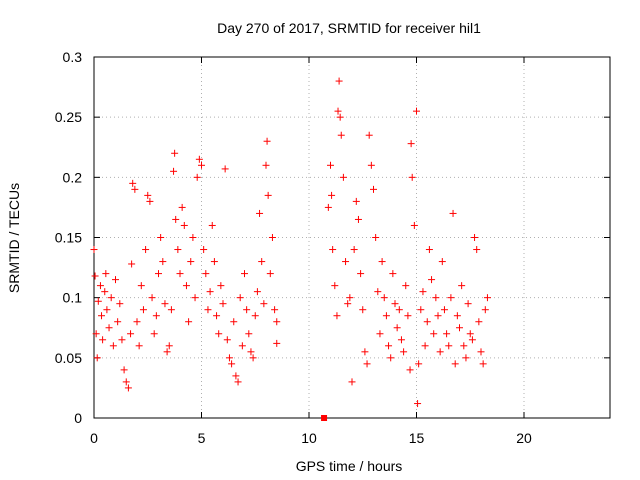  What do you see at coordinates (68, 358) in the screenshot?
I see `y-tick-label: 0.05` at bounding box center [68, 358].